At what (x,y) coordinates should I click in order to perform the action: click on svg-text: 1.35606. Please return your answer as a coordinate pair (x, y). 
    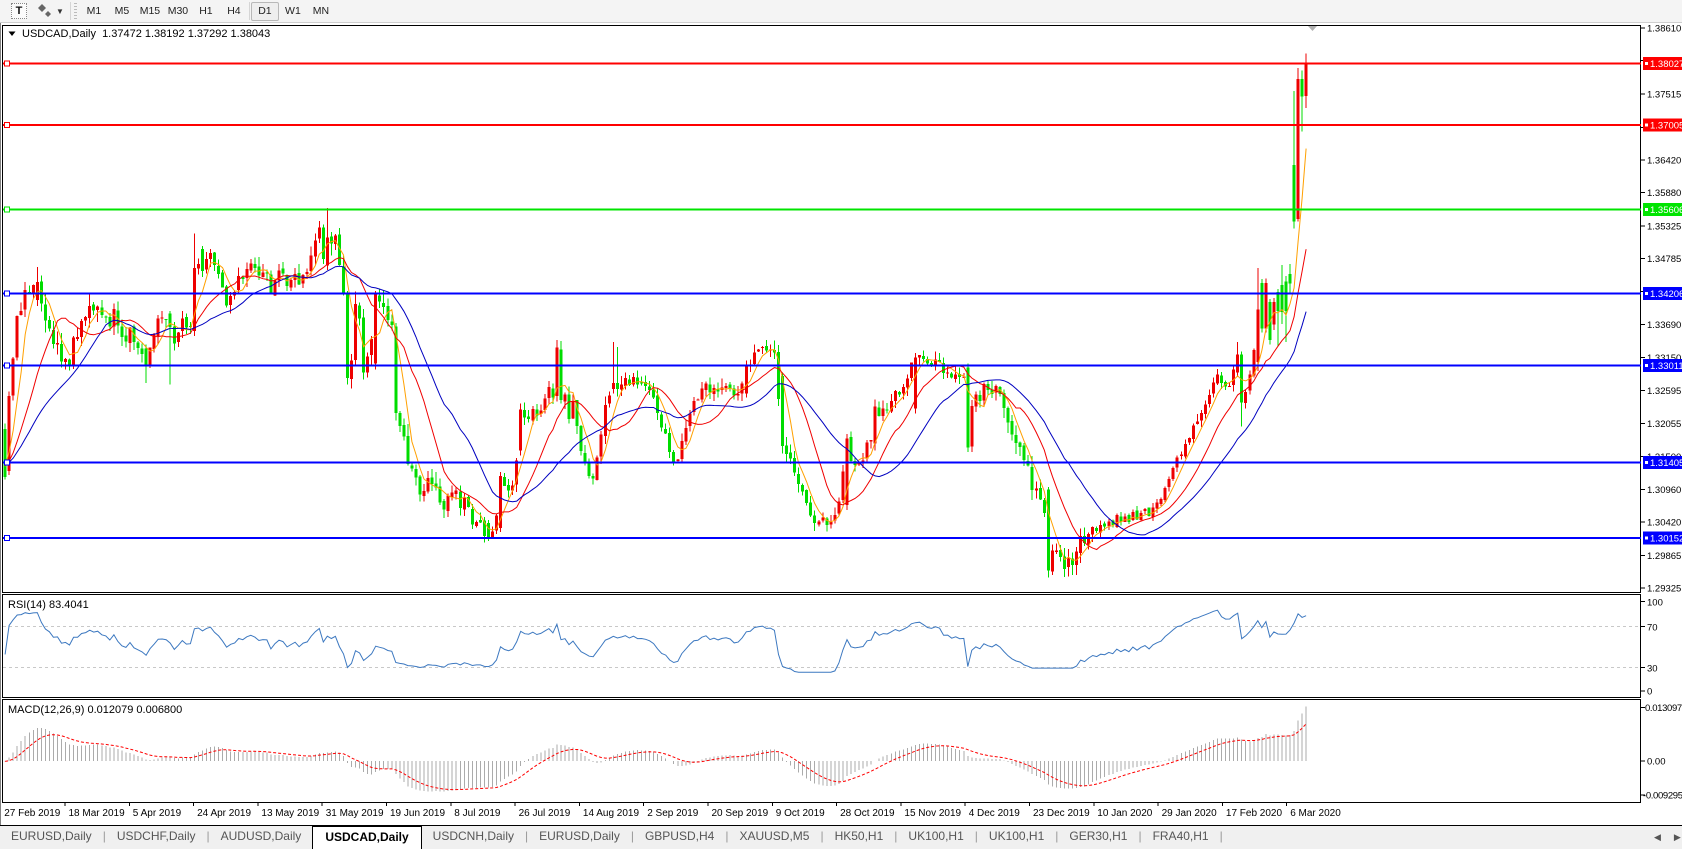
    Looking at the image, I should click on (1666, 210).